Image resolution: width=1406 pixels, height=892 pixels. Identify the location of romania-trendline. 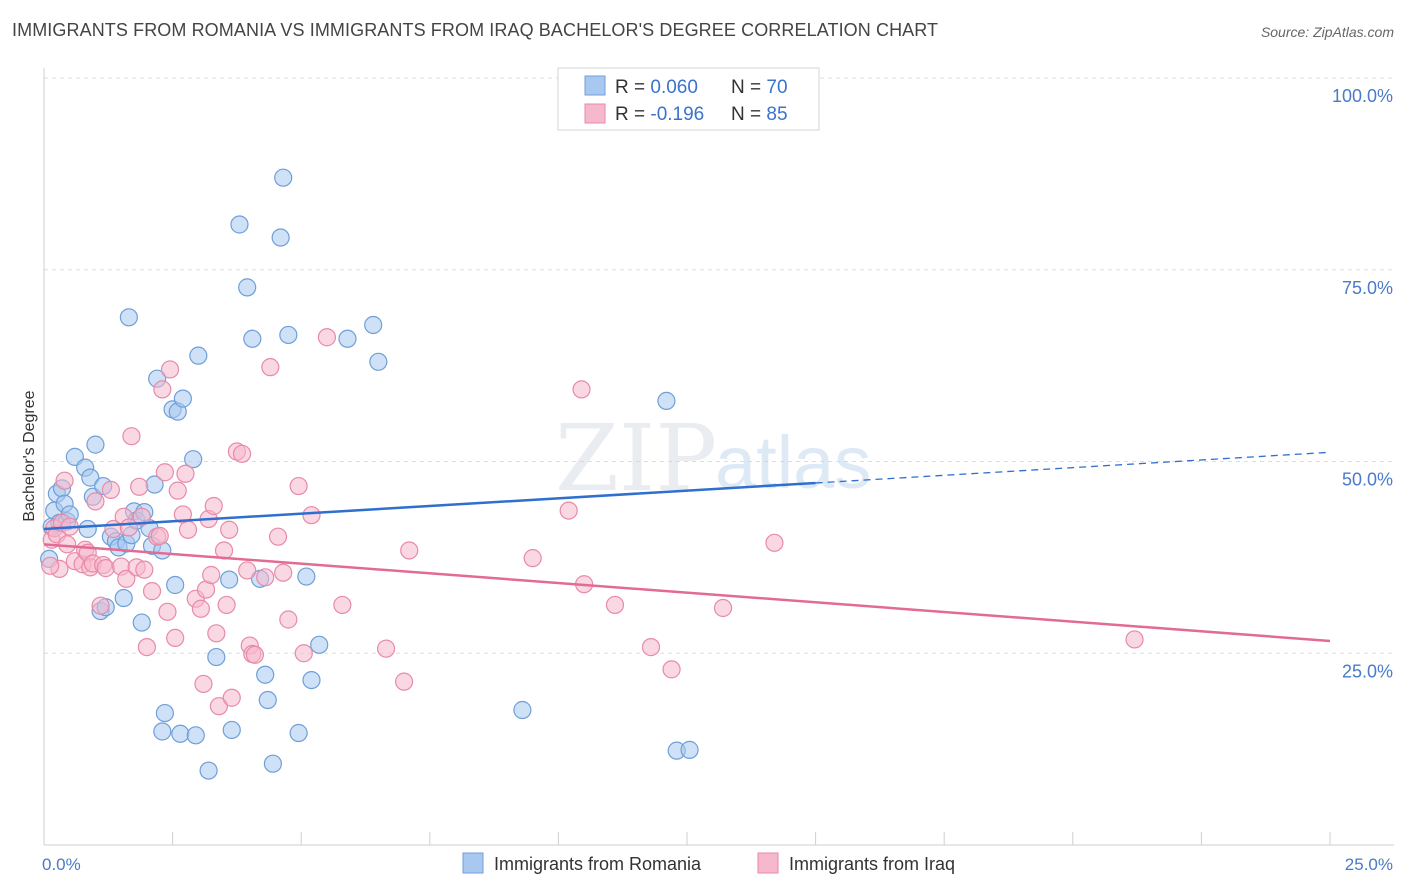
(429, 506).